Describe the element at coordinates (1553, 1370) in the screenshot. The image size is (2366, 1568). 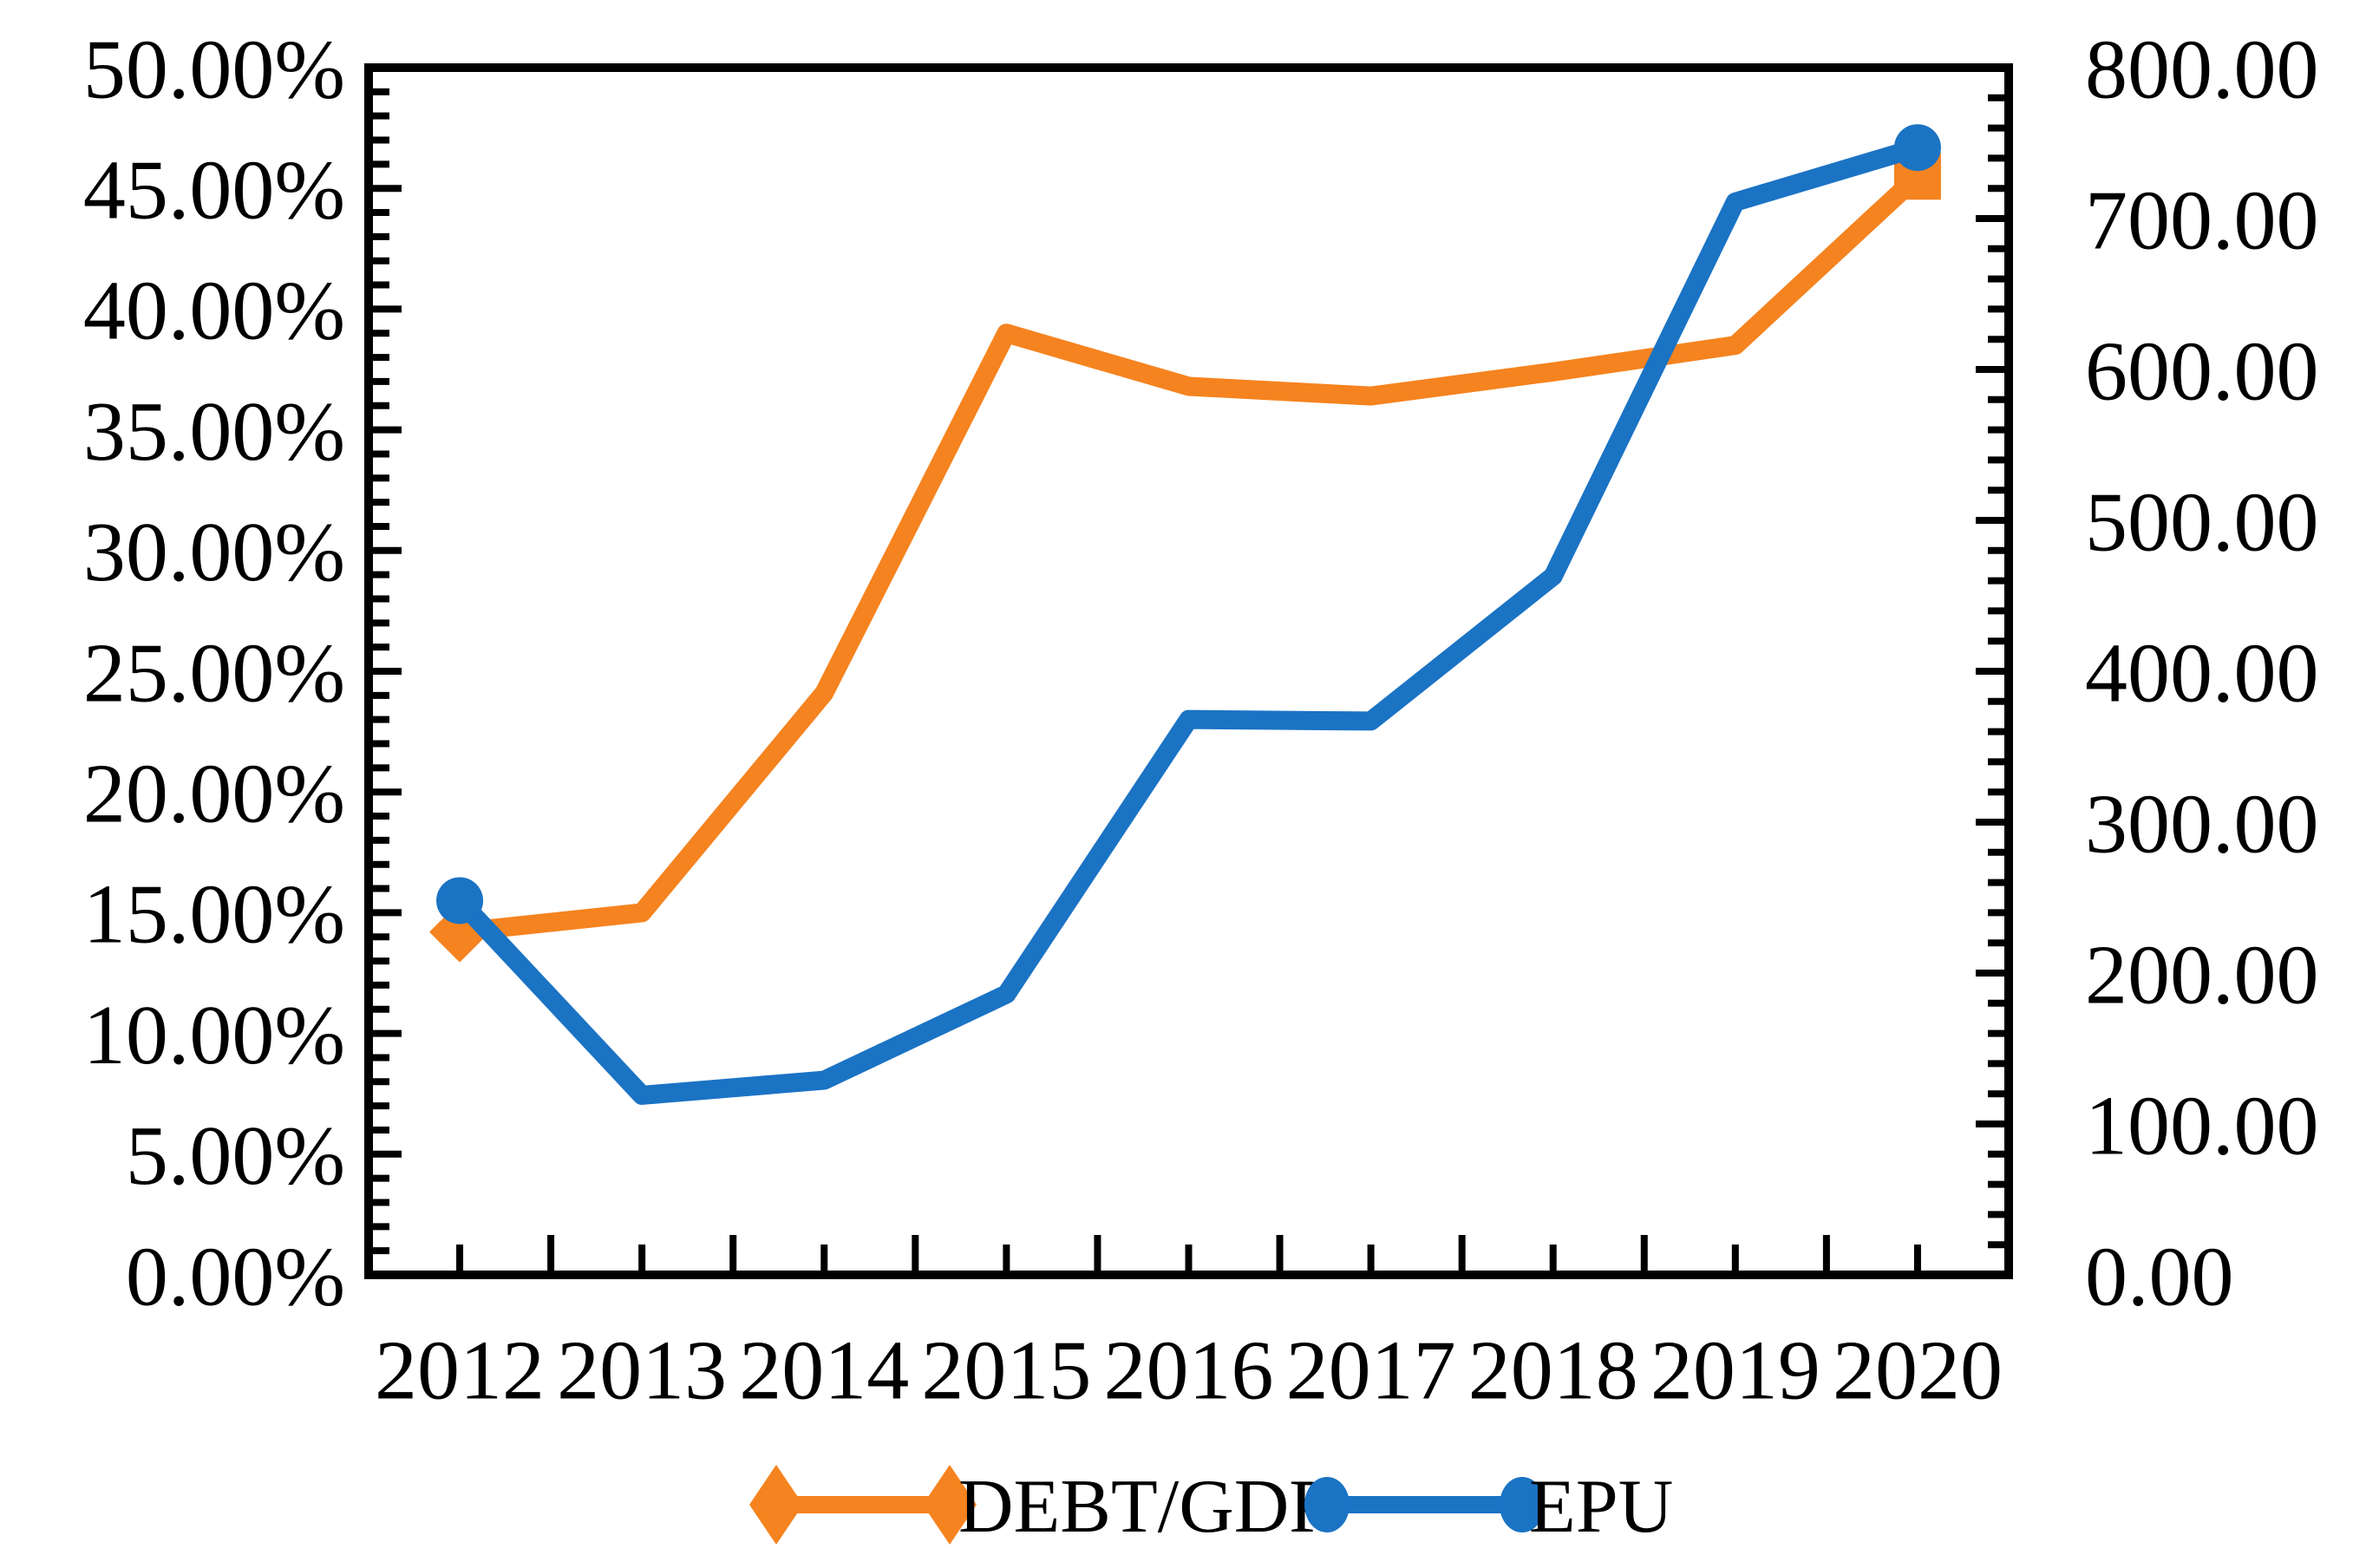
I see `x-axis-label: 2018` at that location.